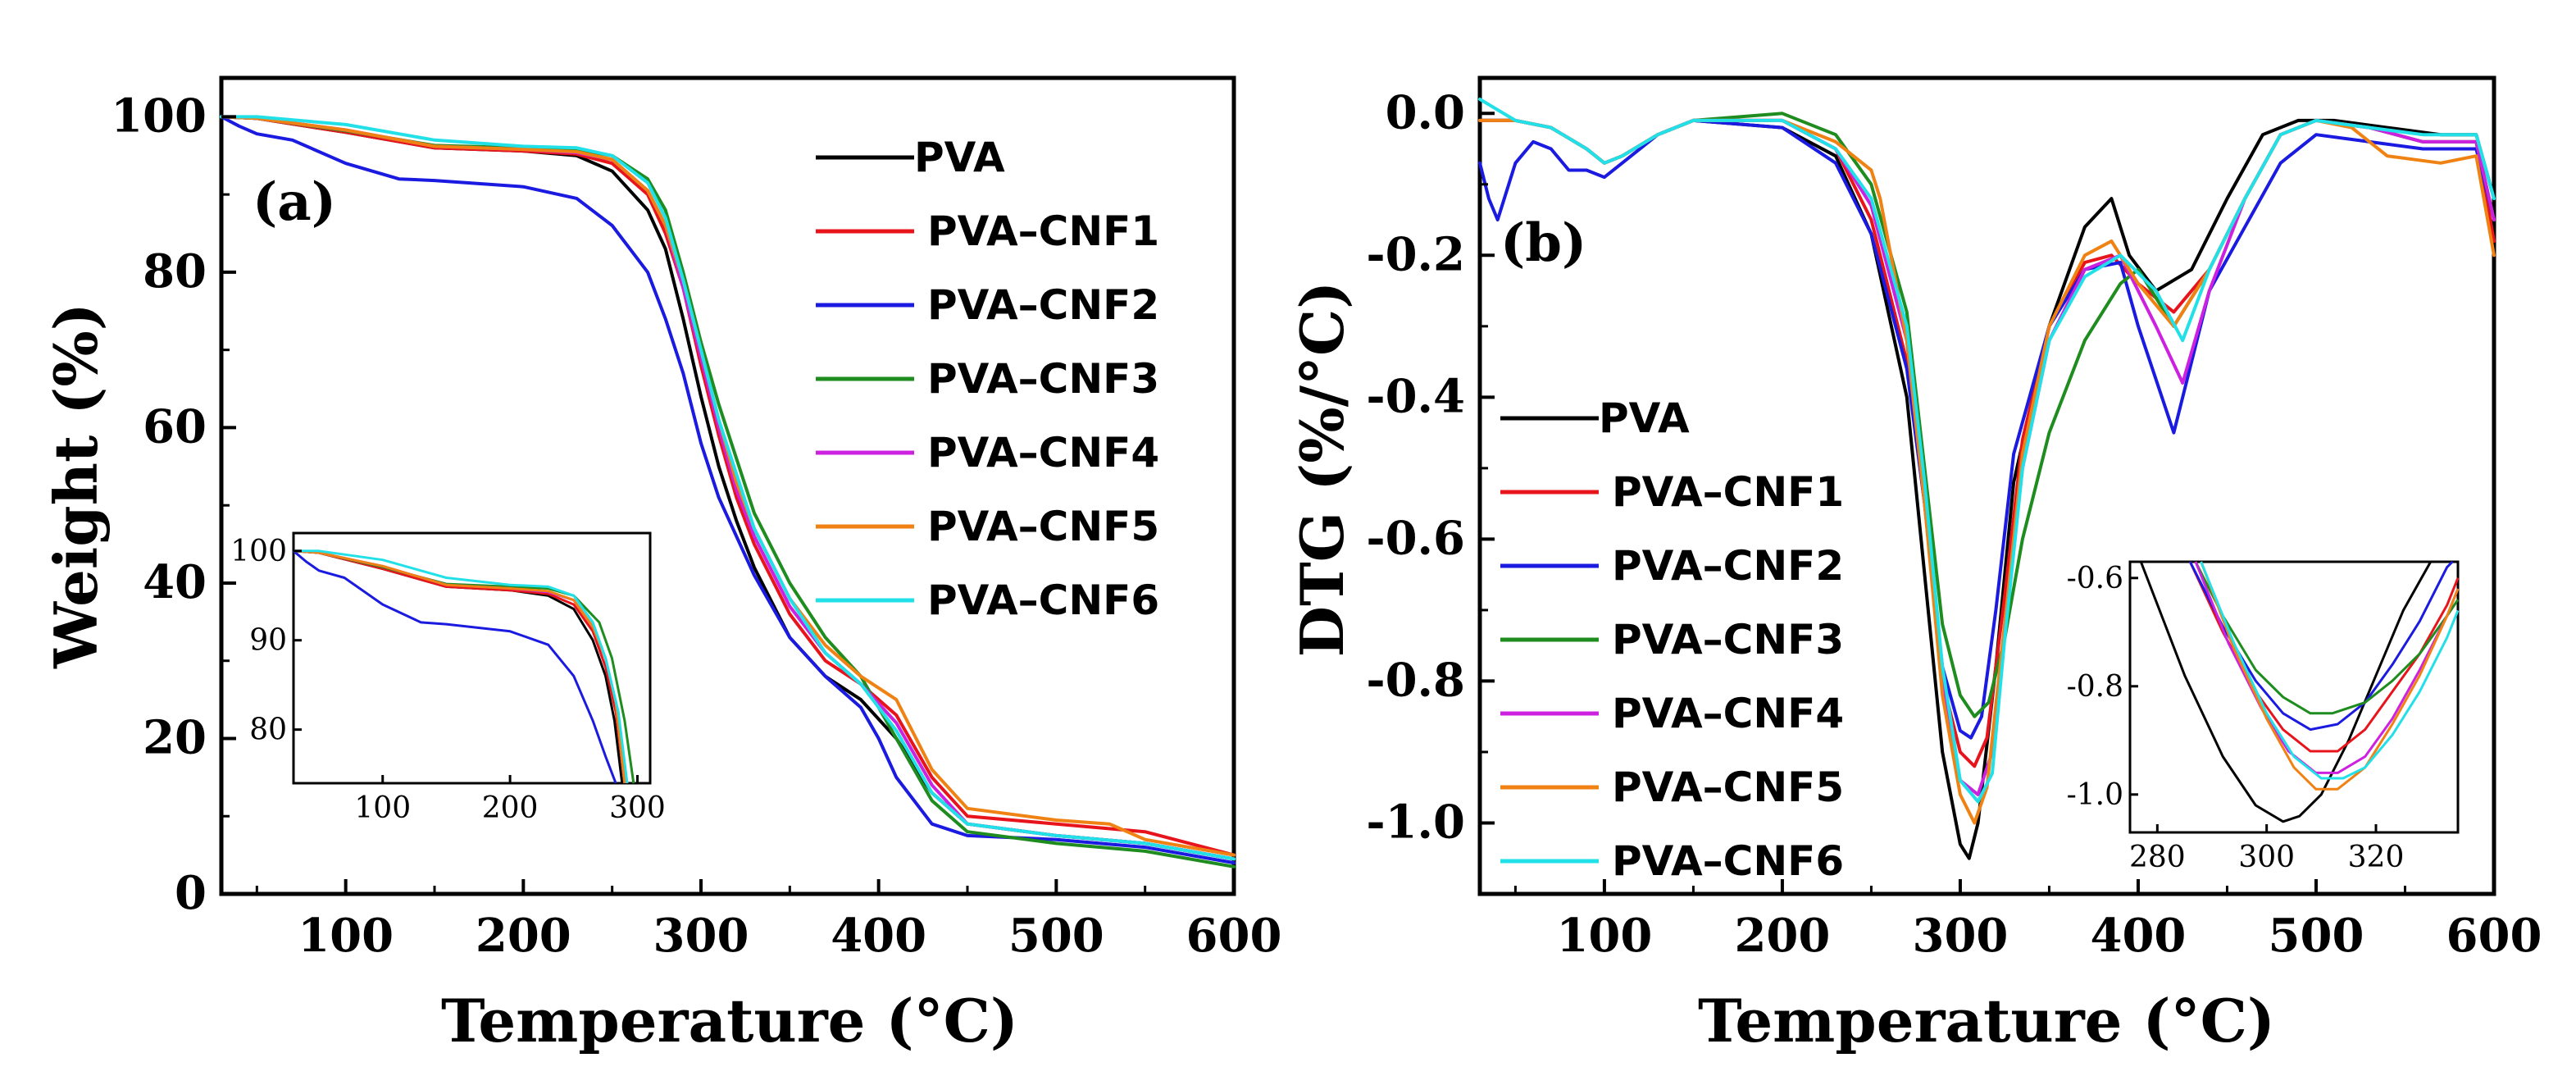  Describe the element at coordinates (1416, 538) in the screenshot. I see `panel-b-y-tick-label-3: -0.6` at that location.